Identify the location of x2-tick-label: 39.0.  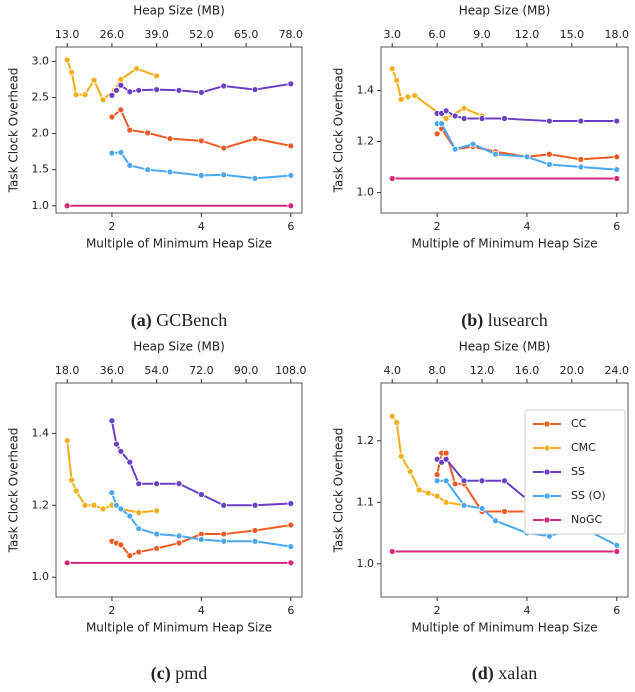
(156, 34).